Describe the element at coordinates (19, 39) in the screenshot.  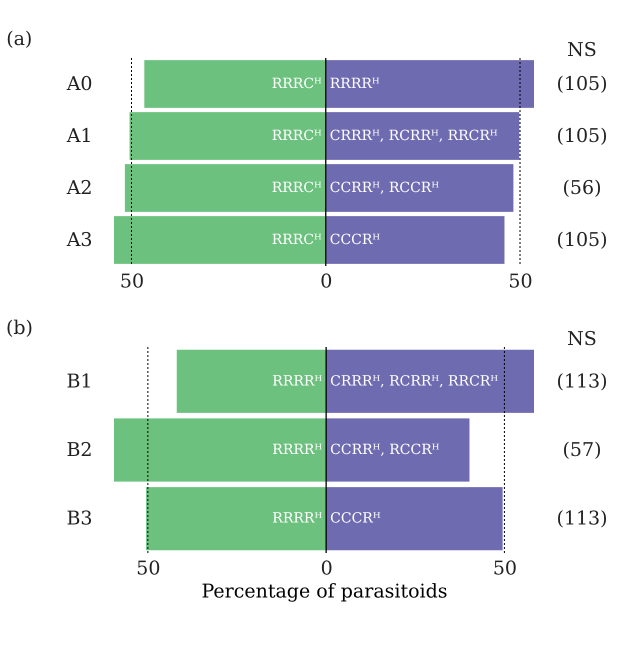
I see `chart-title: (a)` at that location.